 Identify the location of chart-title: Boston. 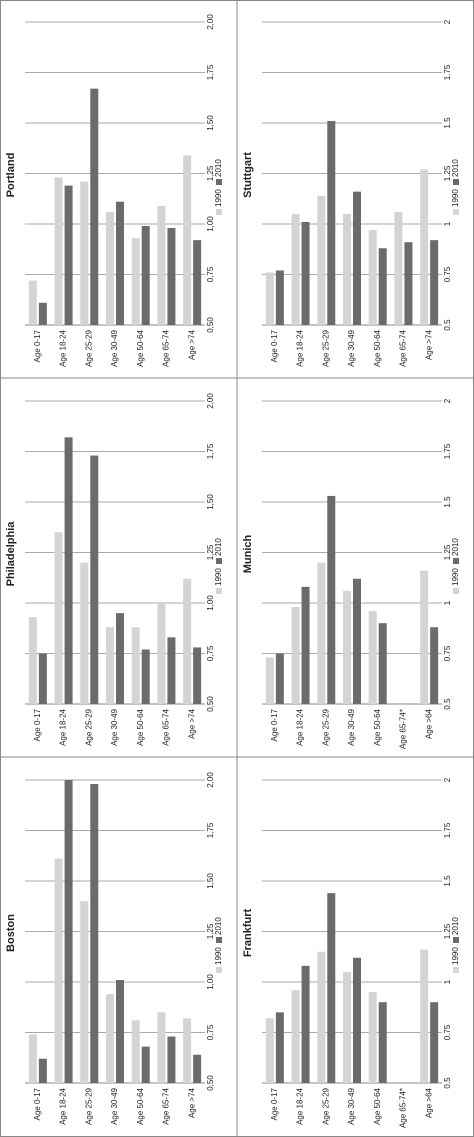
(11, 933).